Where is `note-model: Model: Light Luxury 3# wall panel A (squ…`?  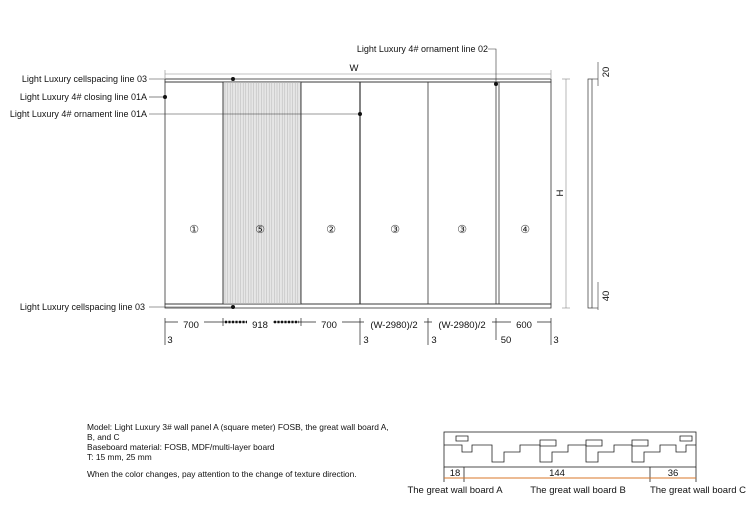 note-model: Model: Light Luxury 3# wall panel A (squ… is located at coordinates (238, 427).